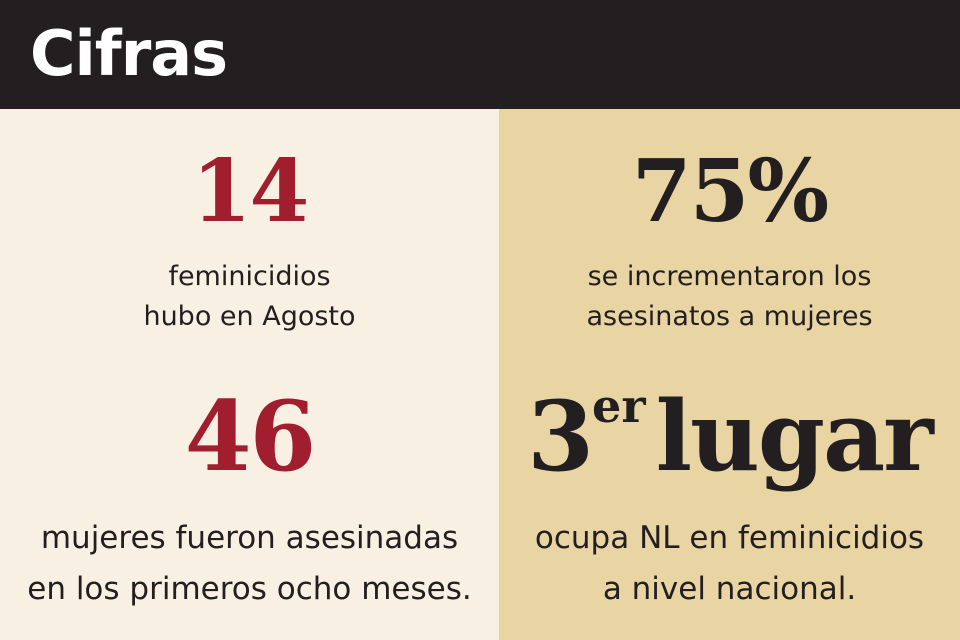 This screenshot has width=960, height=640. Describe the element at coordinates (249, 589) in the screenshot. I see `stat-description-line: en los primeros ocho meses.` at that location.